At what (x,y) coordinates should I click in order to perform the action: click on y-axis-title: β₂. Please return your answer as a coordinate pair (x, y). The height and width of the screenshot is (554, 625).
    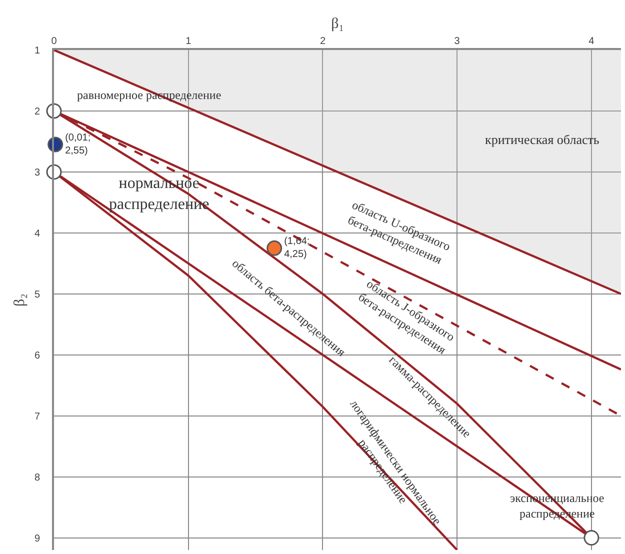
    Looking at the image, I should click on (20, 300).